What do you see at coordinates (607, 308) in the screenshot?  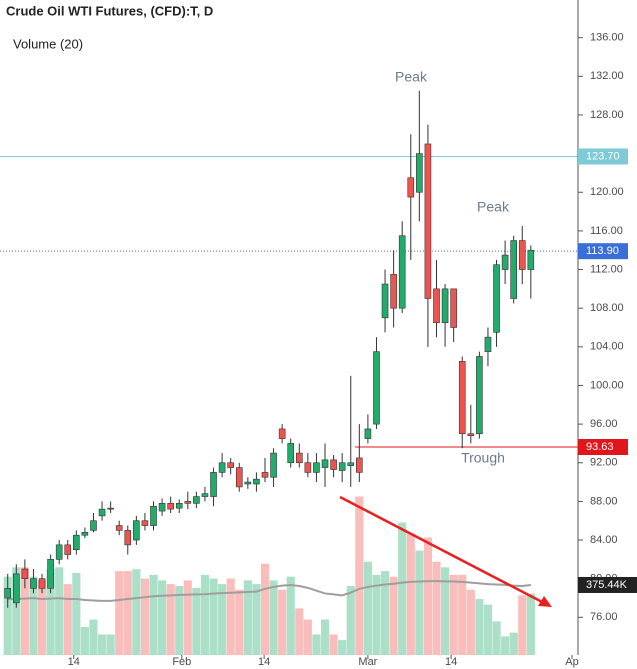 I see `y-tick-label: 108.00` at bounding box center [607, 308].